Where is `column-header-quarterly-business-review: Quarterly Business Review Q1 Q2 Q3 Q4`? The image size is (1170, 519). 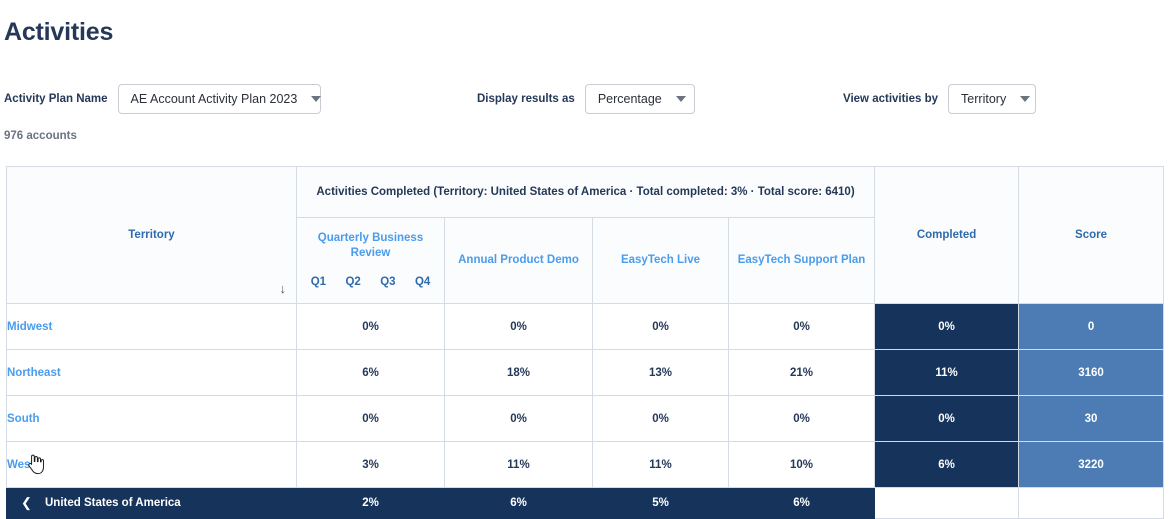
column-header-quarterly-business-review: Quarterly Business Review Q1 Q2 Q3 Q4 is located at coordinates (370, 260).